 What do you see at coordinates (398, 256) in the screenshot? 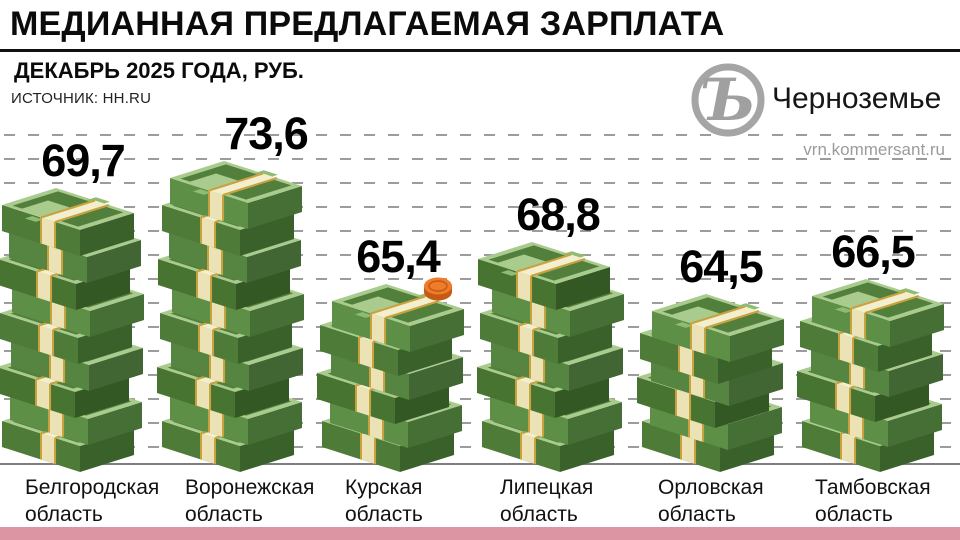
I see `value-label-2: 65,4` at bounding box center [398, 256].